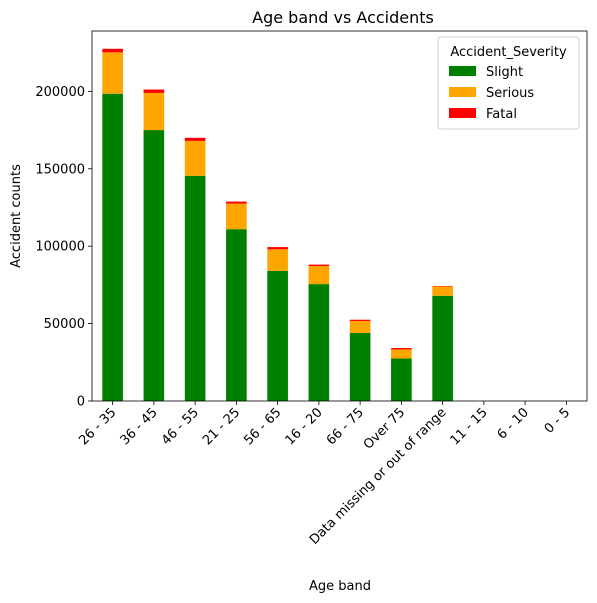 This screenshot has width=597, height=603. Describe the element at coordinates (60, 92) in the screenshot. I see `y-tick-label-4: 200000` at that location.